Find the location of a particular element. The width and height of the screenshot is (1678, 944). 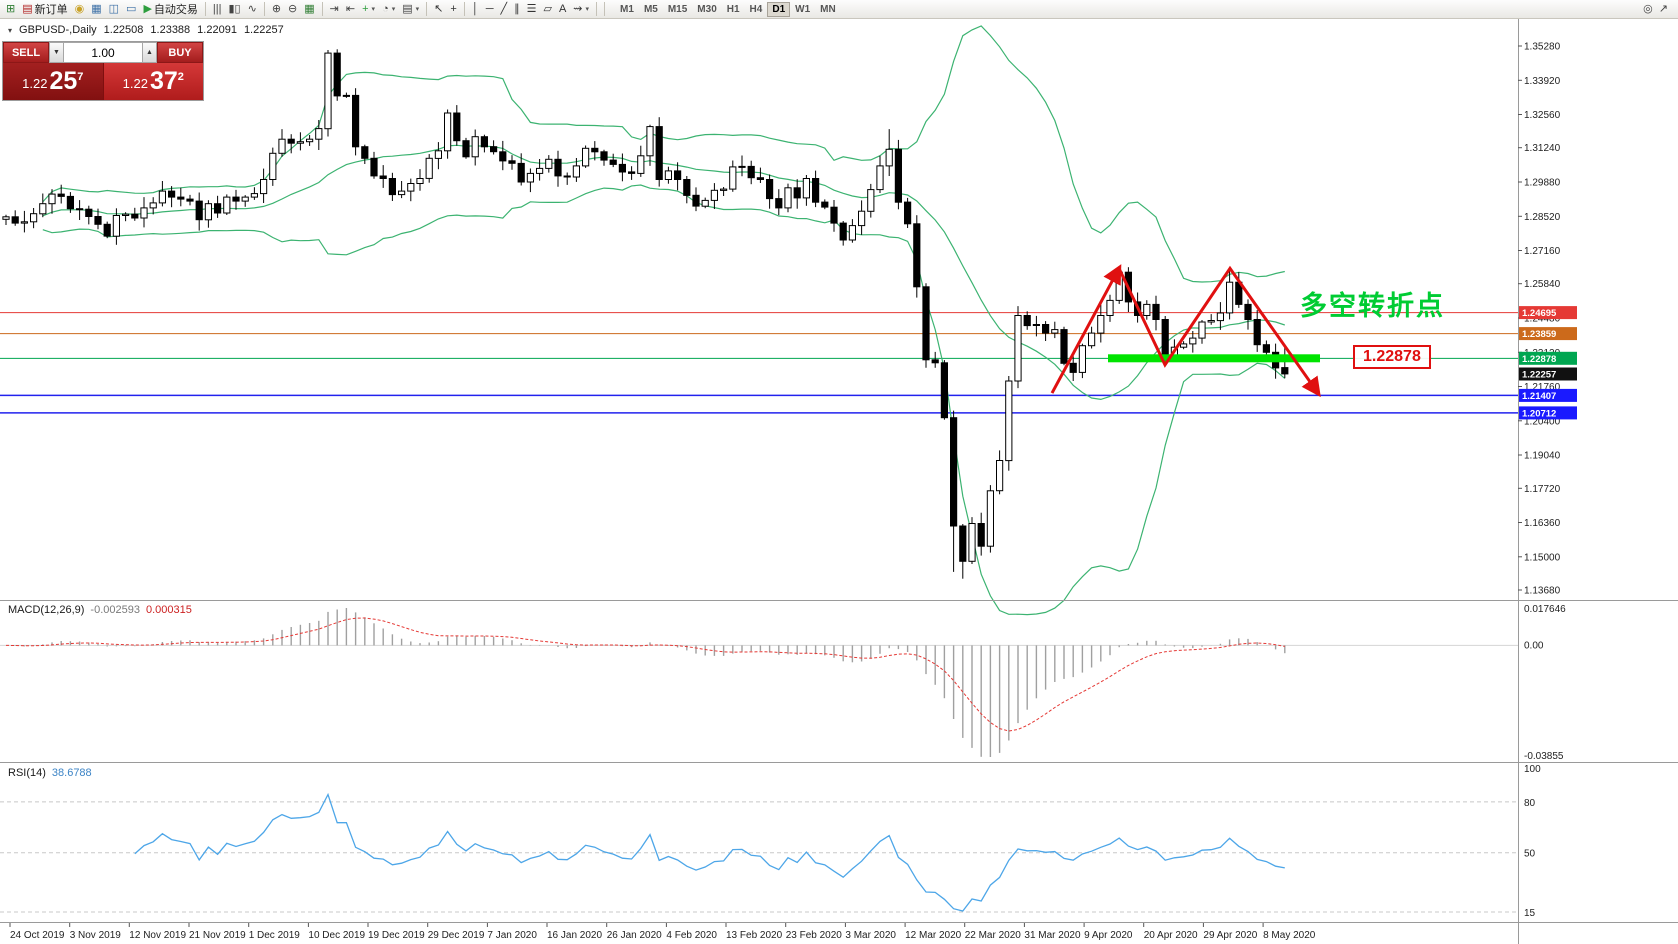

timeframe-d1-button: D1 is located at coordinates (779, 9).